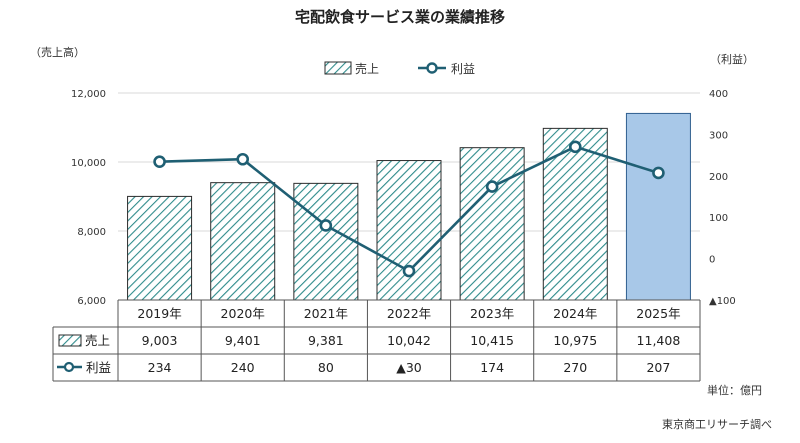  I want to click on table-sales-cell: 11,408, so click(659, 340).